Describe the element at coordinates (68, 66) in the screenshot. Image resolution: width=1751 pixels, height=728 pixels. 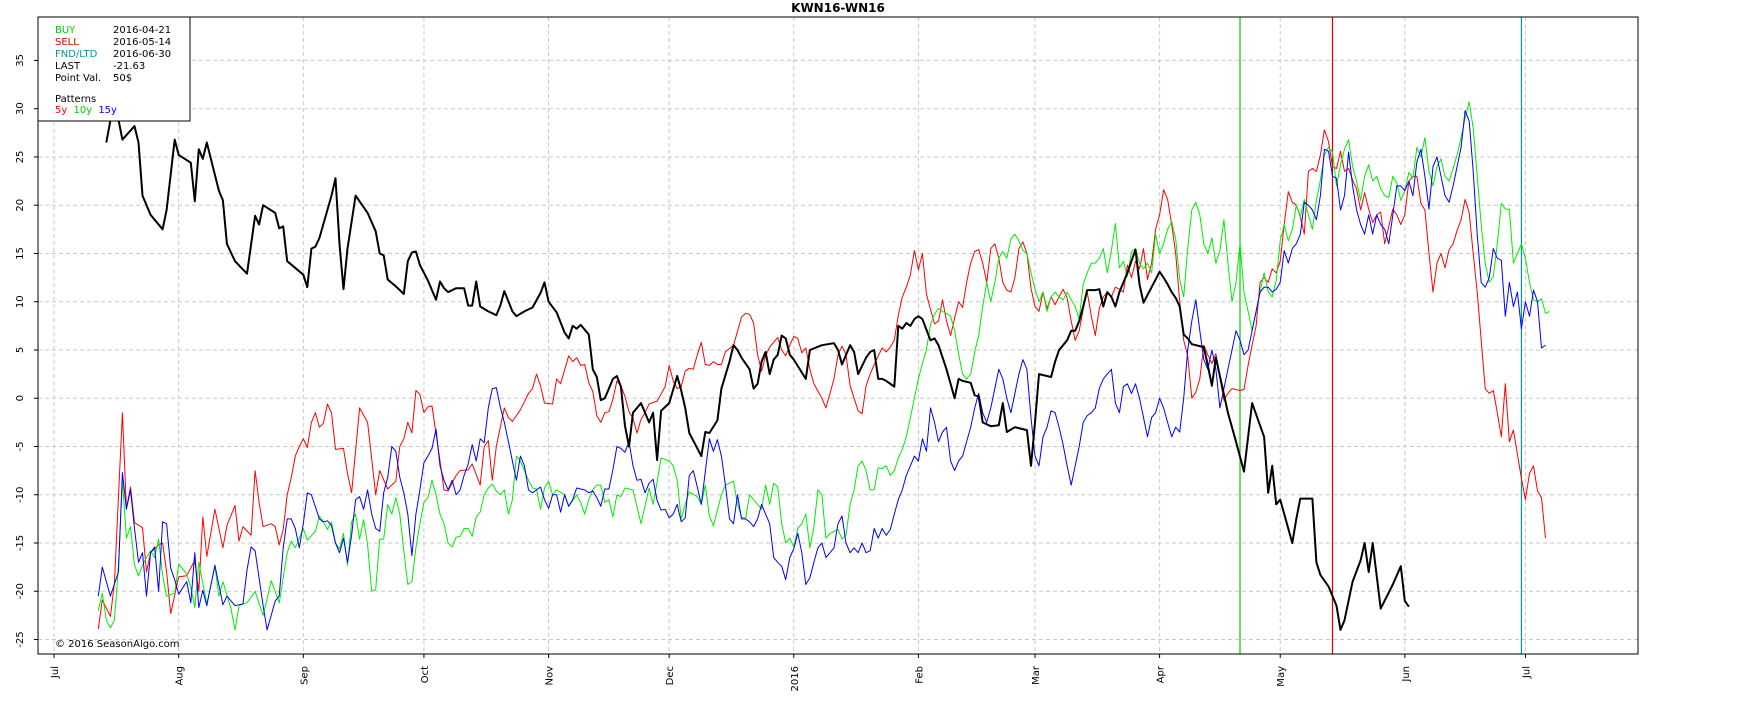
I see `legend-label: LAST` at that location.